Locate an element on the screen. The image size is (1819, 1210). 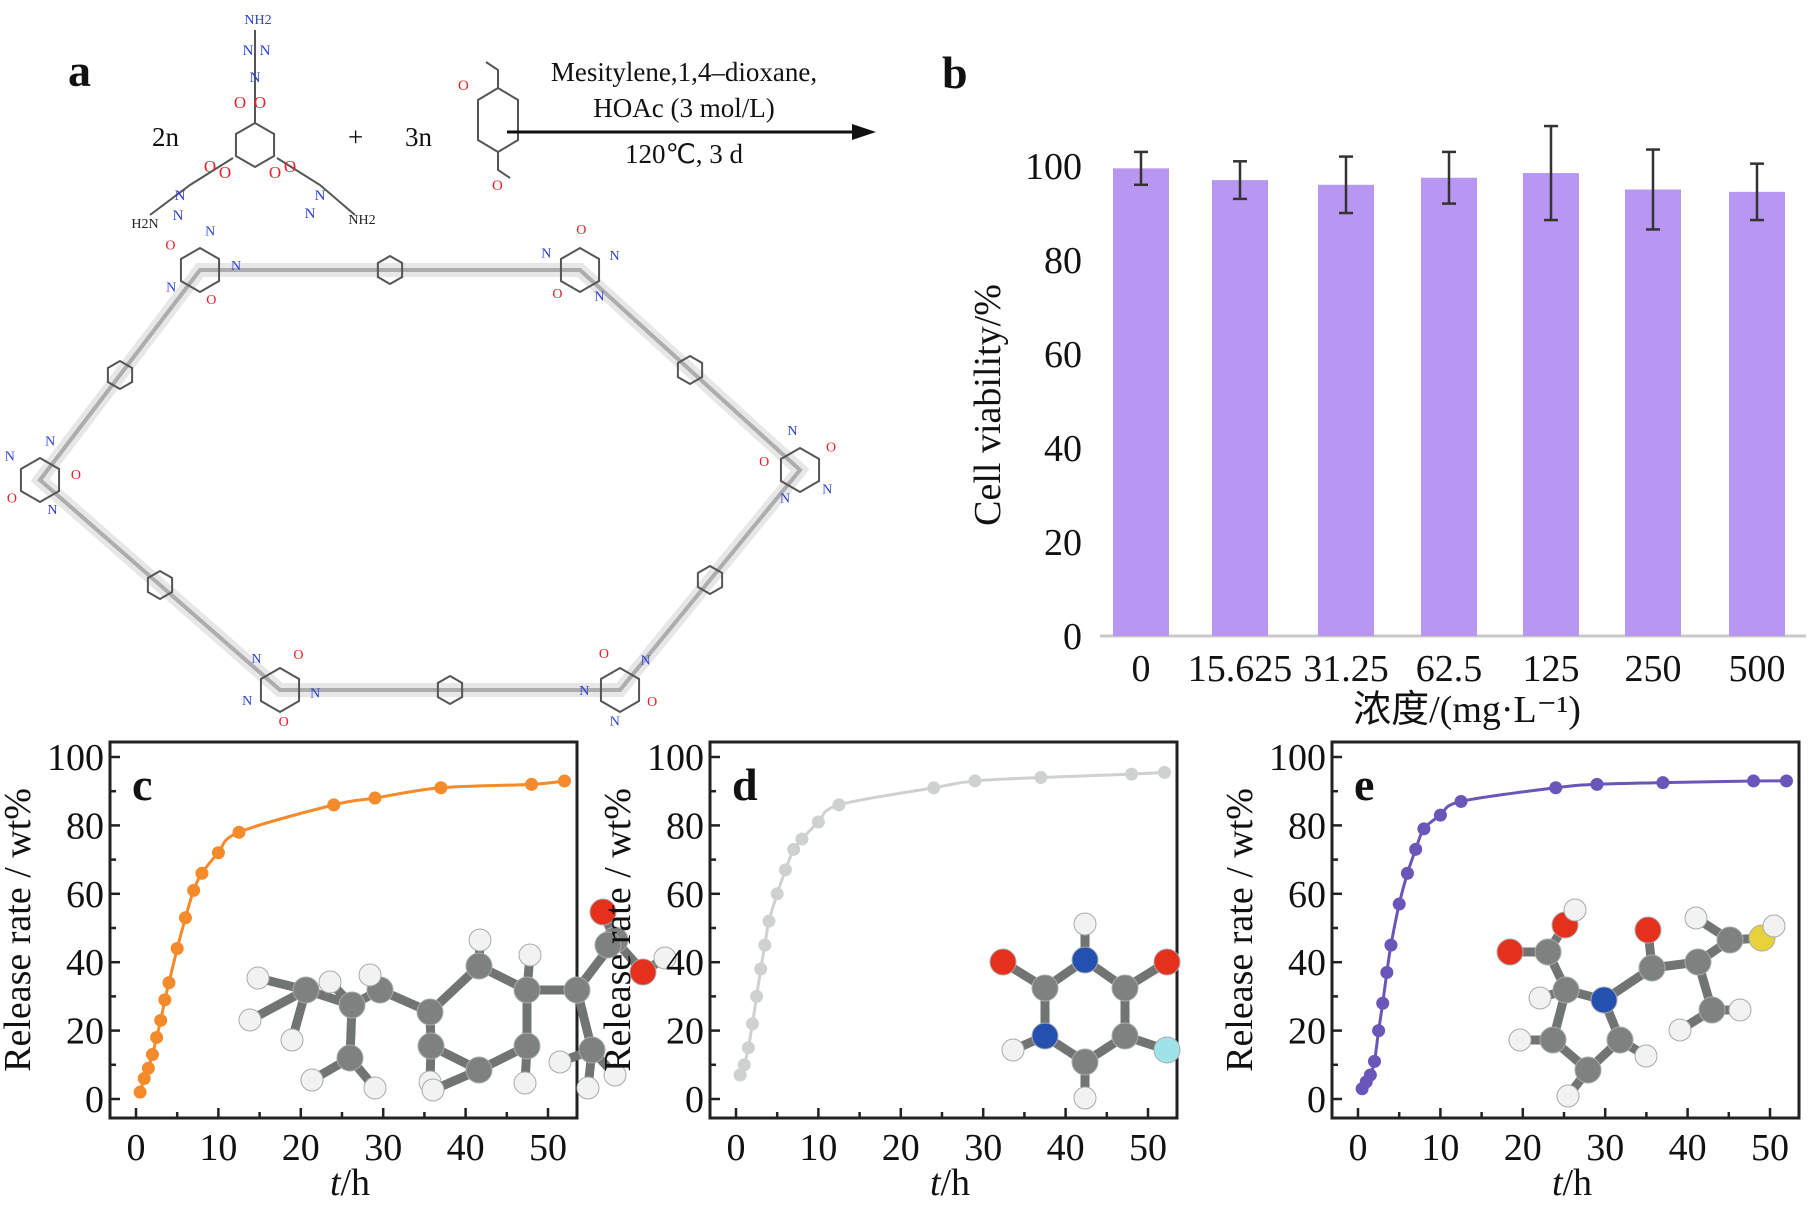
plot-frame is located at coordinates (1565, 930).